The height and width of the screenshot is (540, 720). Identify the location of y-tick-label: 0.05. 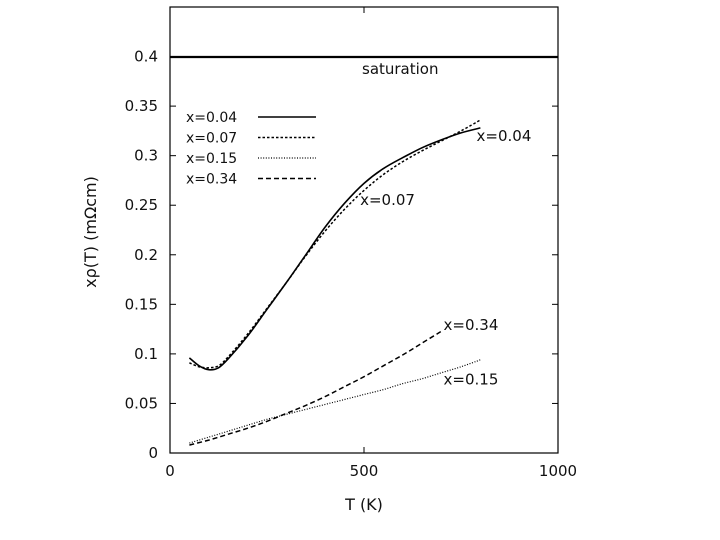
(141, 403).